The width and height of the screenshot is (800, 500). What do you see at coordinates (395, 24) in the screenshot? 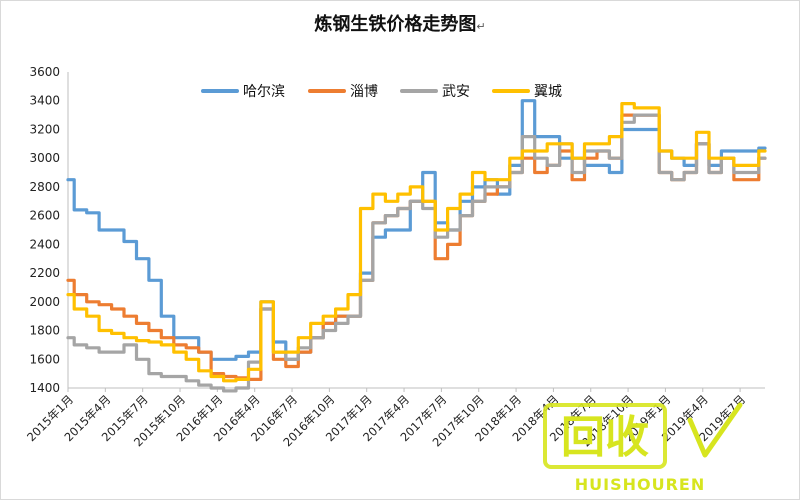
I see `chart-title-main: 炼钢生铁价格走势图` at bounding box center [395, 24].